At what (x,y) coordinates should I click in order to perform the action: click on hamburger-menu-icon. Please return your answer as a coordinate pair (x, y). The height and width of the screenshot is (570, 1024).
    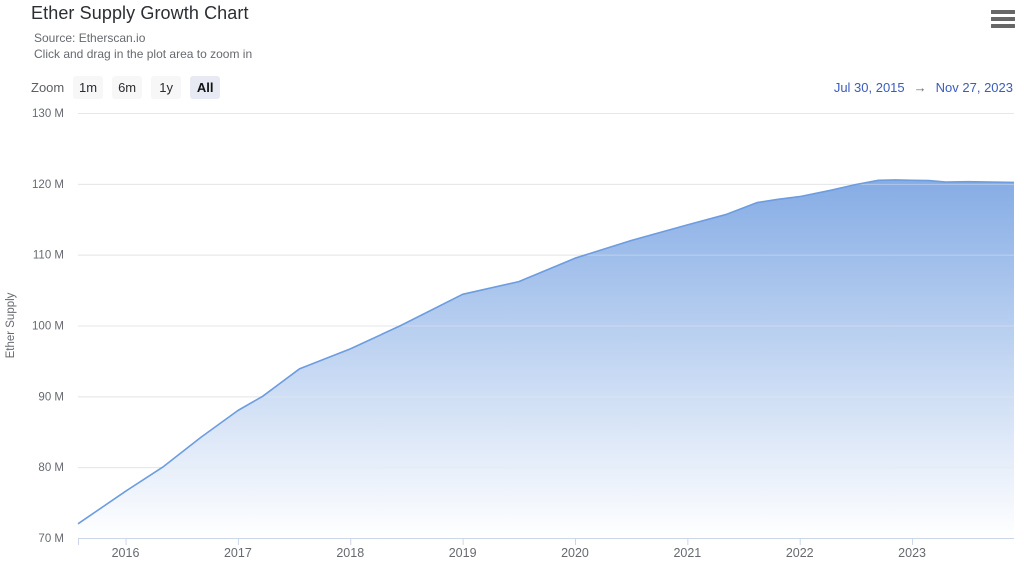
    Looking at the image, I should click on (1003, 19).